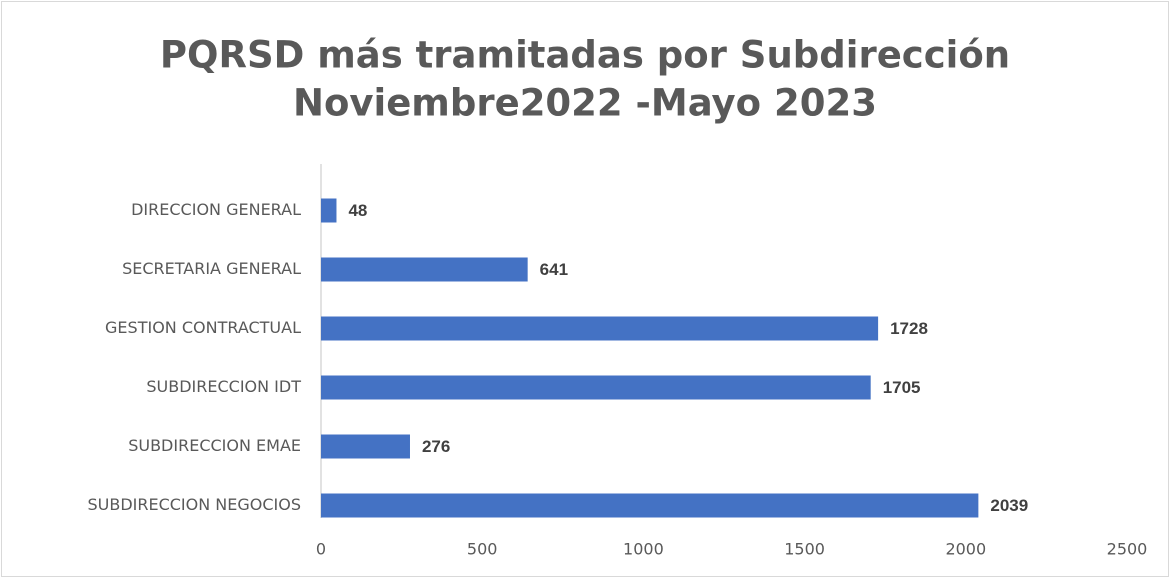 The height and width of the screenshot is (578, 1170). Describe the element at coordinates (804, 549) in the screenshot. I see `x-tick-label: 1500` at that location.